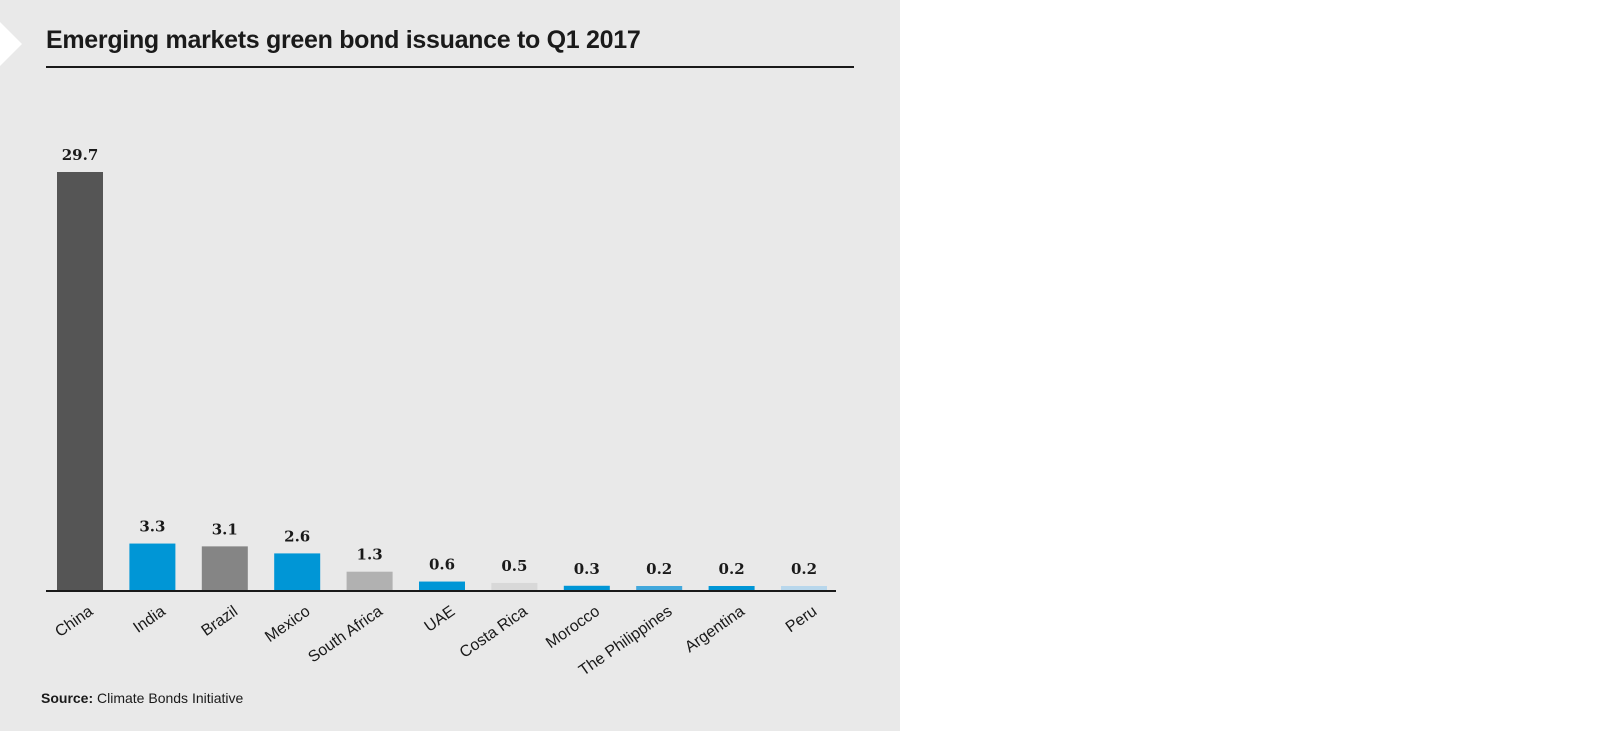  What do you see at coordinates (659, 588) in the screenshot?
I see `bar-the-philippines` at bounding box center [659, 588].